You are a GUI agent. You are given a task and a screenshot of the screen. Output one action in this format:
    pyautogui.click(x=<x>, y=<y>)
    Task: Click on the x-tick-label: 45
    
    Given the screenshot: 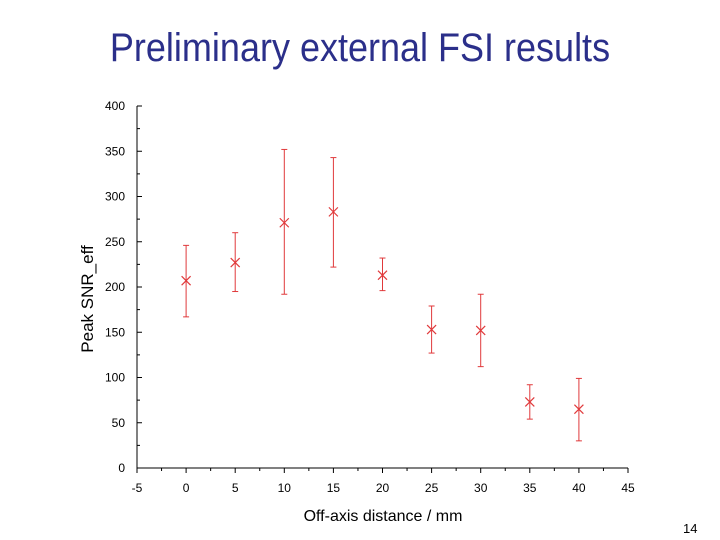 What is the action you would take?
    pyautogui.click(x=628, y=488)
    